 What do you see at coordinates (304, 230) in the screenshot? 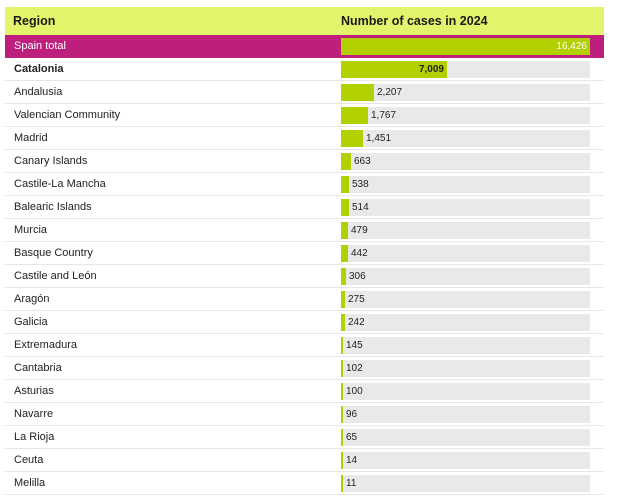
I see `table-row: Murcia 479` at bounding box center [304, 230].